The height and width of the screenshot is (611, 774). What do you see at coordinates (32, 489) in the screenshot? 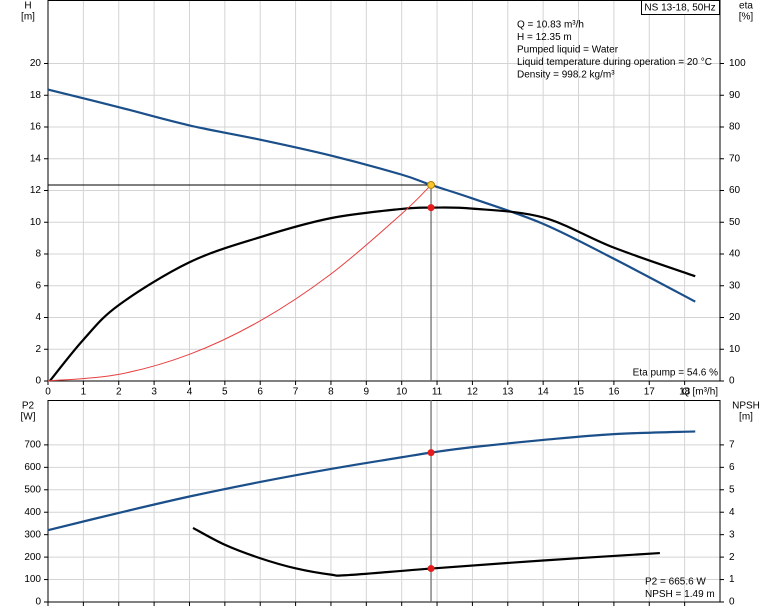
I see `y-tick-label: 500` at bounding box center [32, 489].